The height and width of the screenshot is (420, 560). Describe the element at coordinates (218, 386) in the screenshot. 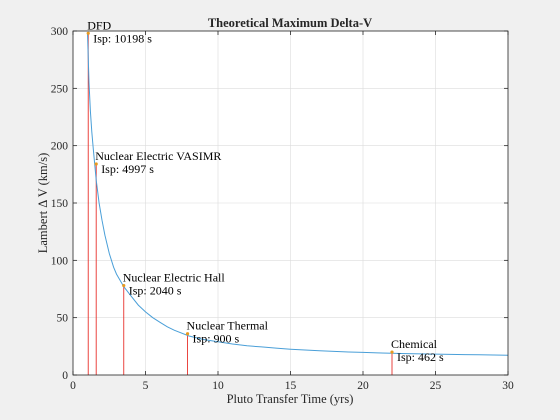

I see `x-tick-label: 10` at that location.